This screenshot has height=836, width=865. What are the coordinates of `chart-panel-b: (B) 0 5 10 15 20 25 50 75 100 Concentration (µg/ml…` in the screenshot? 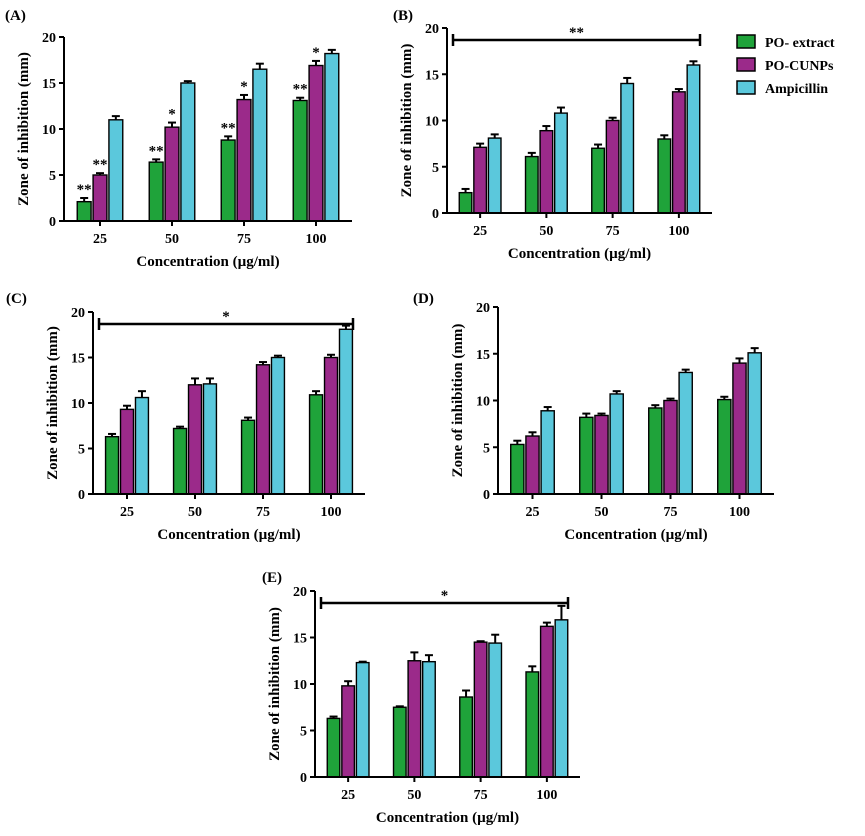 It's located at (552, 135).